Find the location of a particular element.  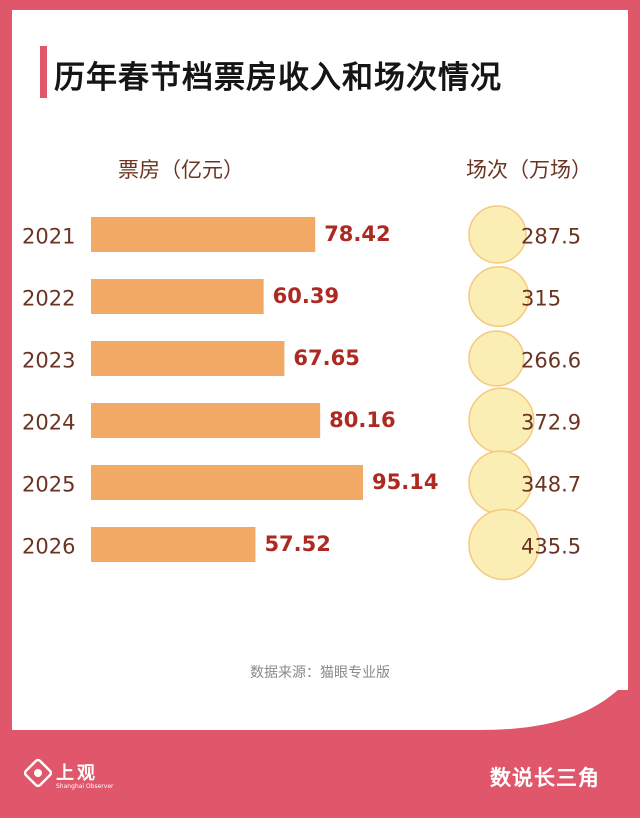

title-accent-bar is located at coordinates (43, 72).